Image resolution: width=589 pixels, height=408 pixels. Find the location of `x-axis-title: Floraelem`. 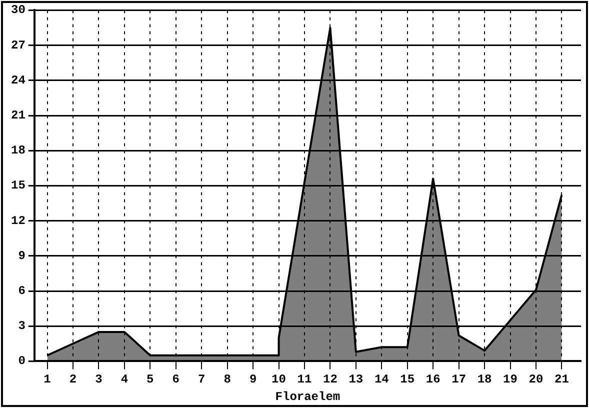

x-axis-title: Floraelem is located at coordinates (307, 397).